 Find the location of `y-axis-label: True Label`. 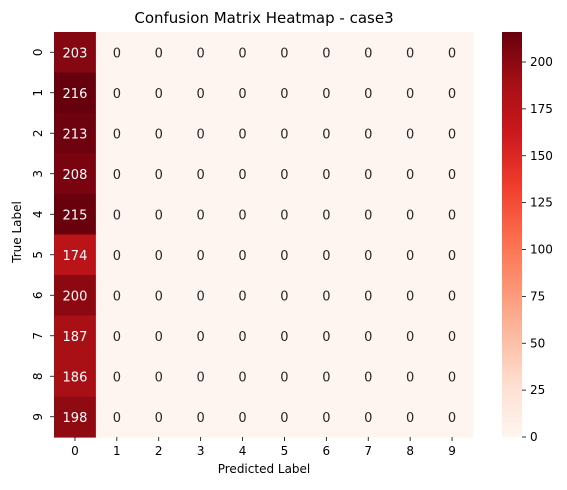

y-axis-label: True Label is located at coordinates (17, 232).